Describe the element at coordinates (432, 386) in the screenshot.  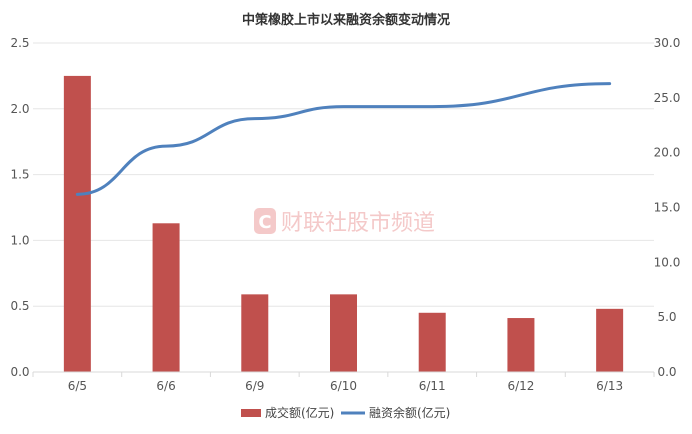
I see `x-tick-label: 6/11` at that location.